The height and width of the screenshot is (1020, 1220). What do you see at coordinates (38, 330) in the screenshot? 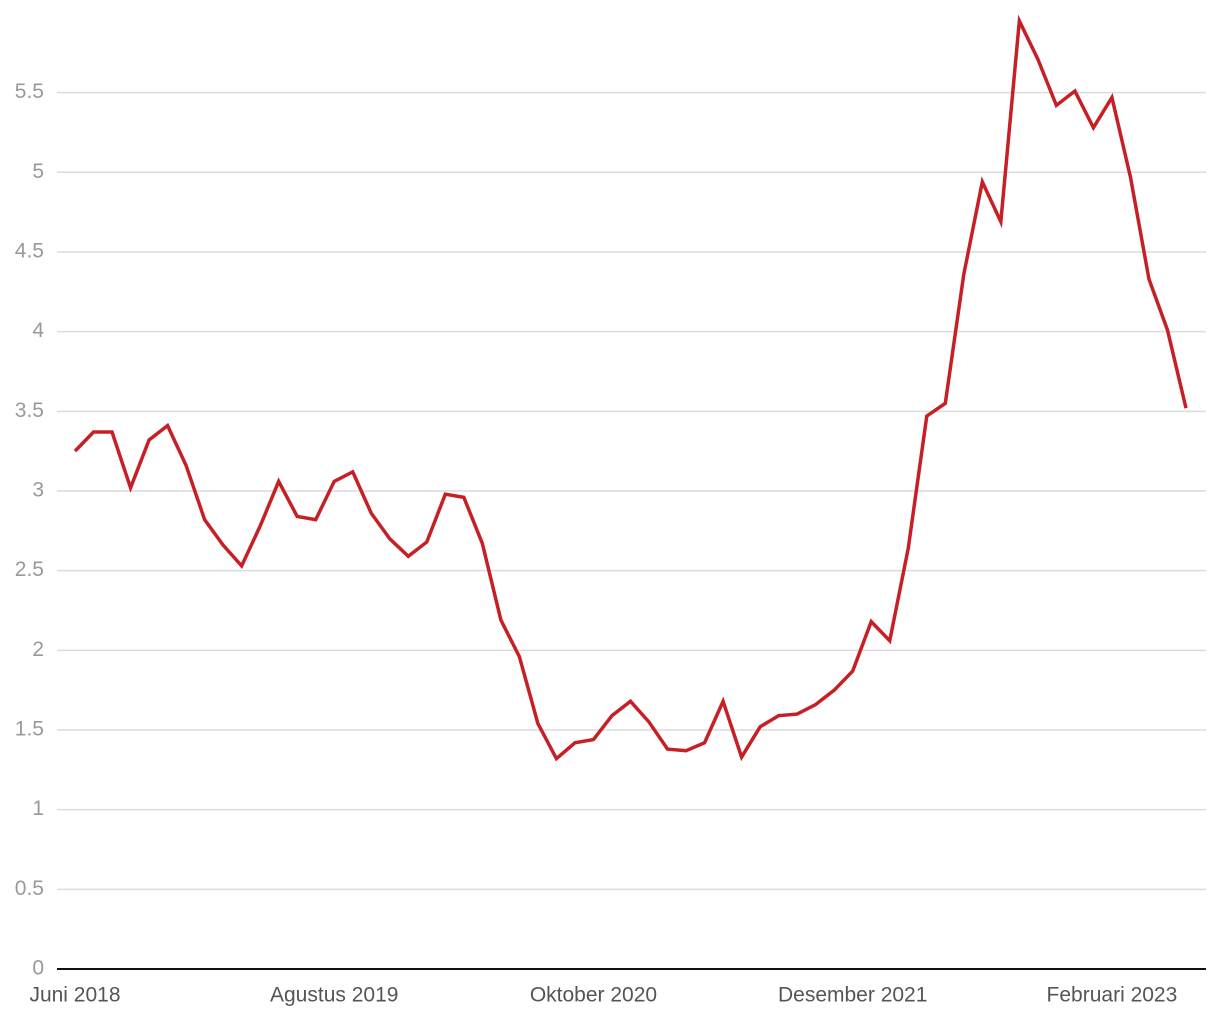
I see `y-tick-label: 4` at bounding box center [38, 330].